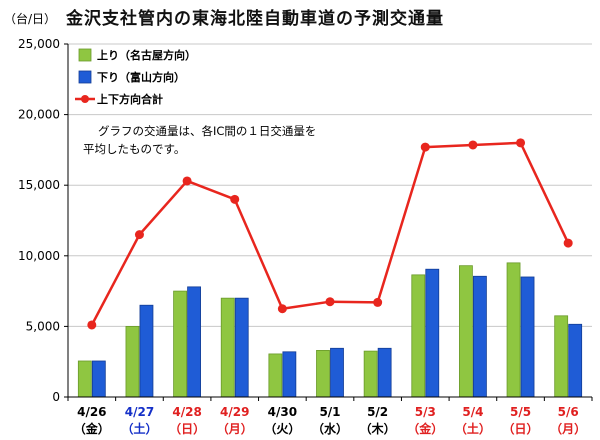 The image size is (600, 440). What do you see at coordinates (39, 185) in the screenshot?
I see `y-tick-label: 15,000` at bounding box center [39, 185].